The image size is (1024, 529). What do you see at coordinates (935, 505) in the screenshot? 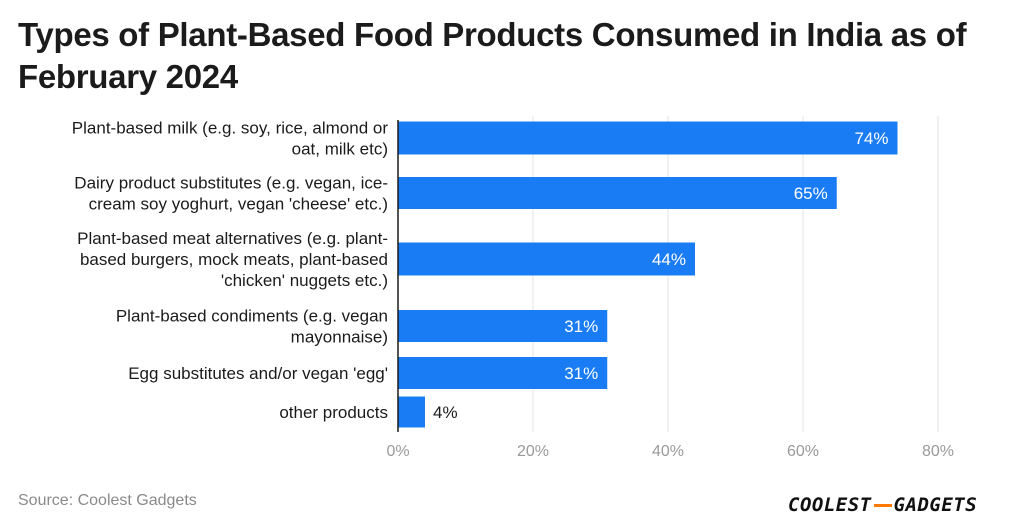
I see `logo-right-text: GADGETS` at bounding box center [935, 505].